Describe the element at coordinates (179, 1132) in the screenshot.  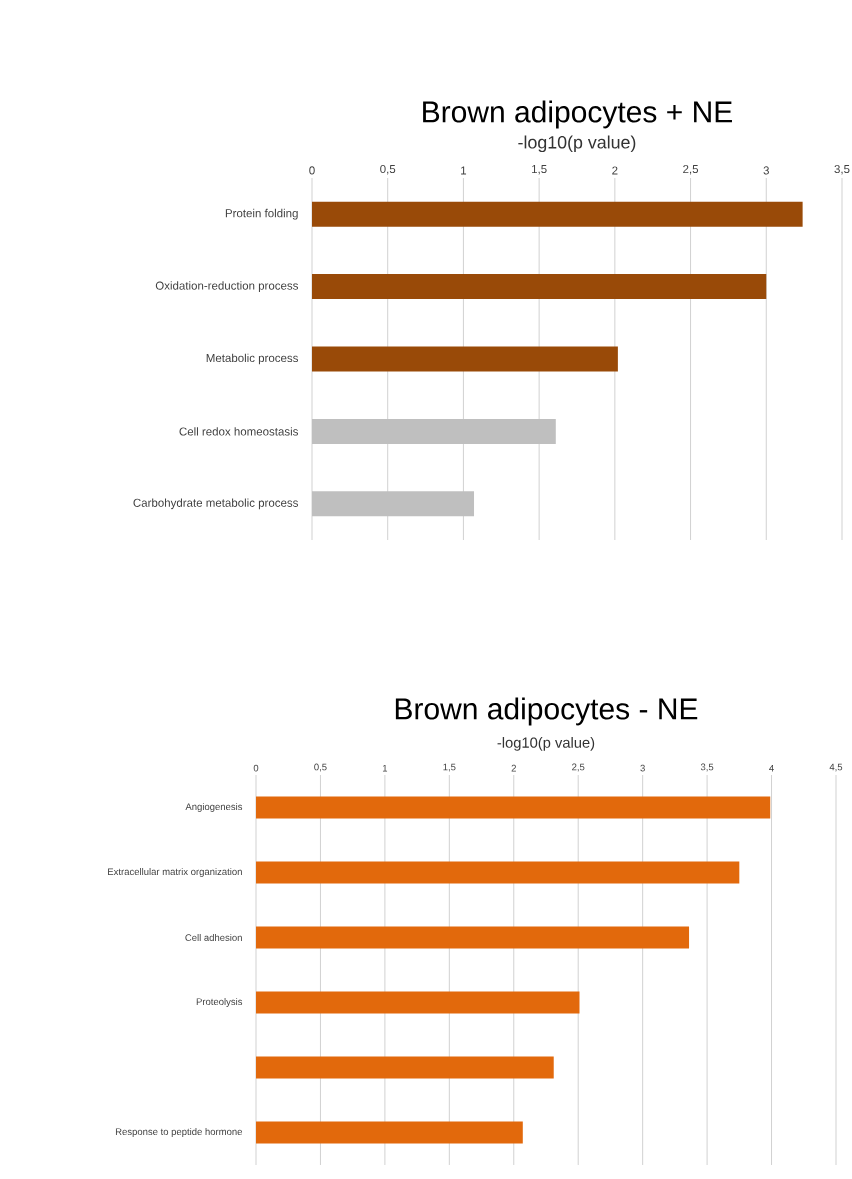
I see `y-tick-label: Response to peptide hormone` at that location.